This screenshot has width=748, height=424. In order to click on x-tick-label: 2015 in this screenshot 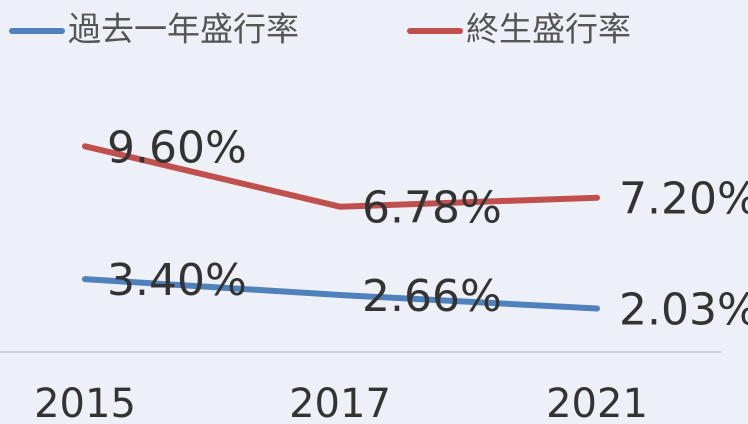, I will do `click(85, 402)`.